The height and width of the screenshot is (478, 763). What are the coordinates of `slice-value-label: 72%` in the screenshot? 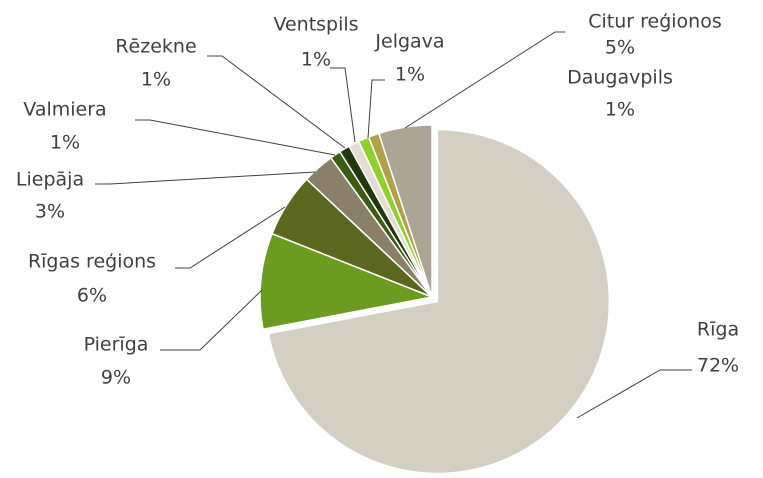 It's located at (718, 366).